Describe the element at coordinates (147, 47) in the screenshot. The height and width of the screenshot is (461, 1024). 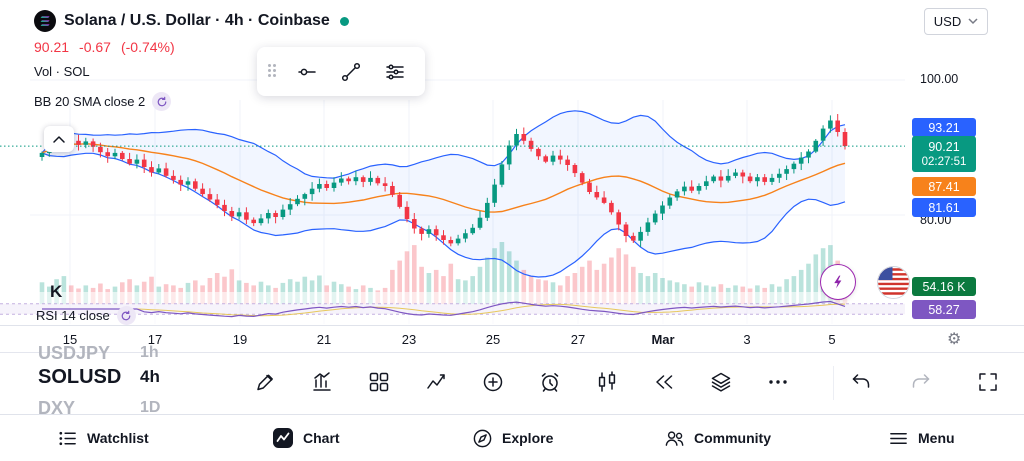
I see `price-change-pct: (-0.74%)` at that location.